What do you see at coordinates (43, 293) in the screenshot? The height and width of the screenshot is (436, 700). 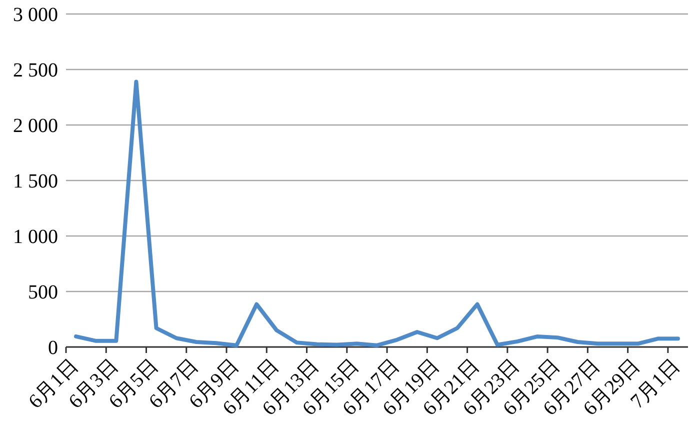 I see `y-tick-label: 500` at bounding box center [43, 293].